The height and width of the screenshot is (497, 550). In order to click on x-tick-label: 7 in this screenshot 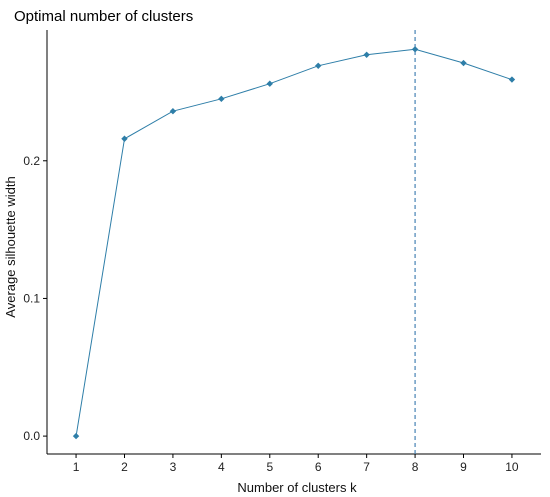, I will do `click(366, 467)`.